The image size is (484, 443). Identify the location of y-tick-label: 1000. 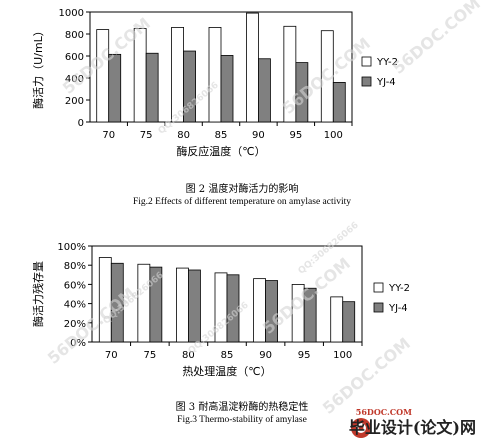
(71, 13).